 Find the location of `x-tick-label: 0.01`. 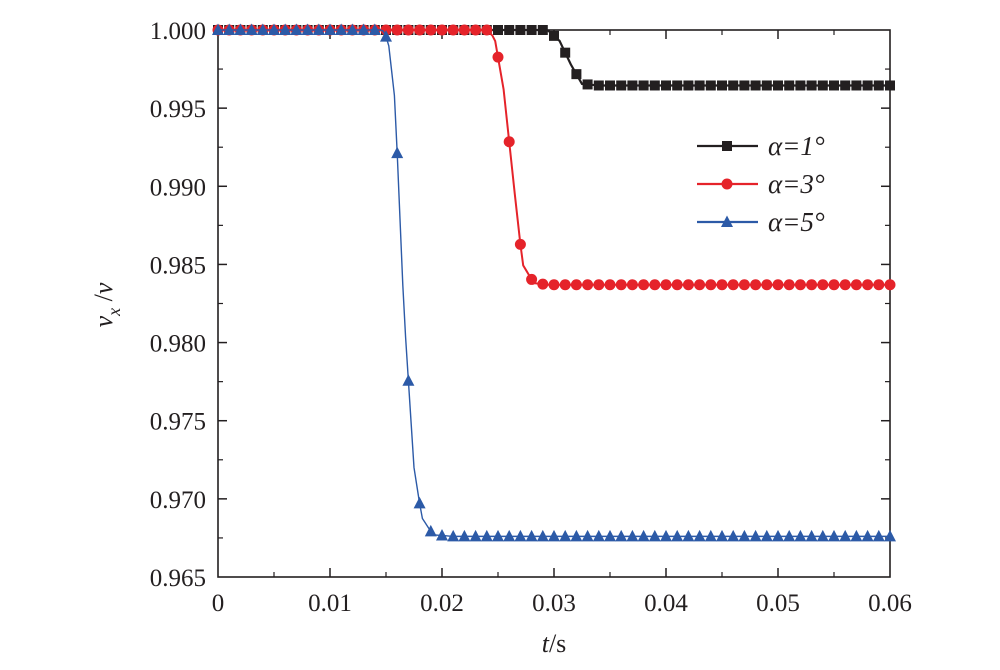

x-tick-label: 0.01 is located at coordinates (330, 603).